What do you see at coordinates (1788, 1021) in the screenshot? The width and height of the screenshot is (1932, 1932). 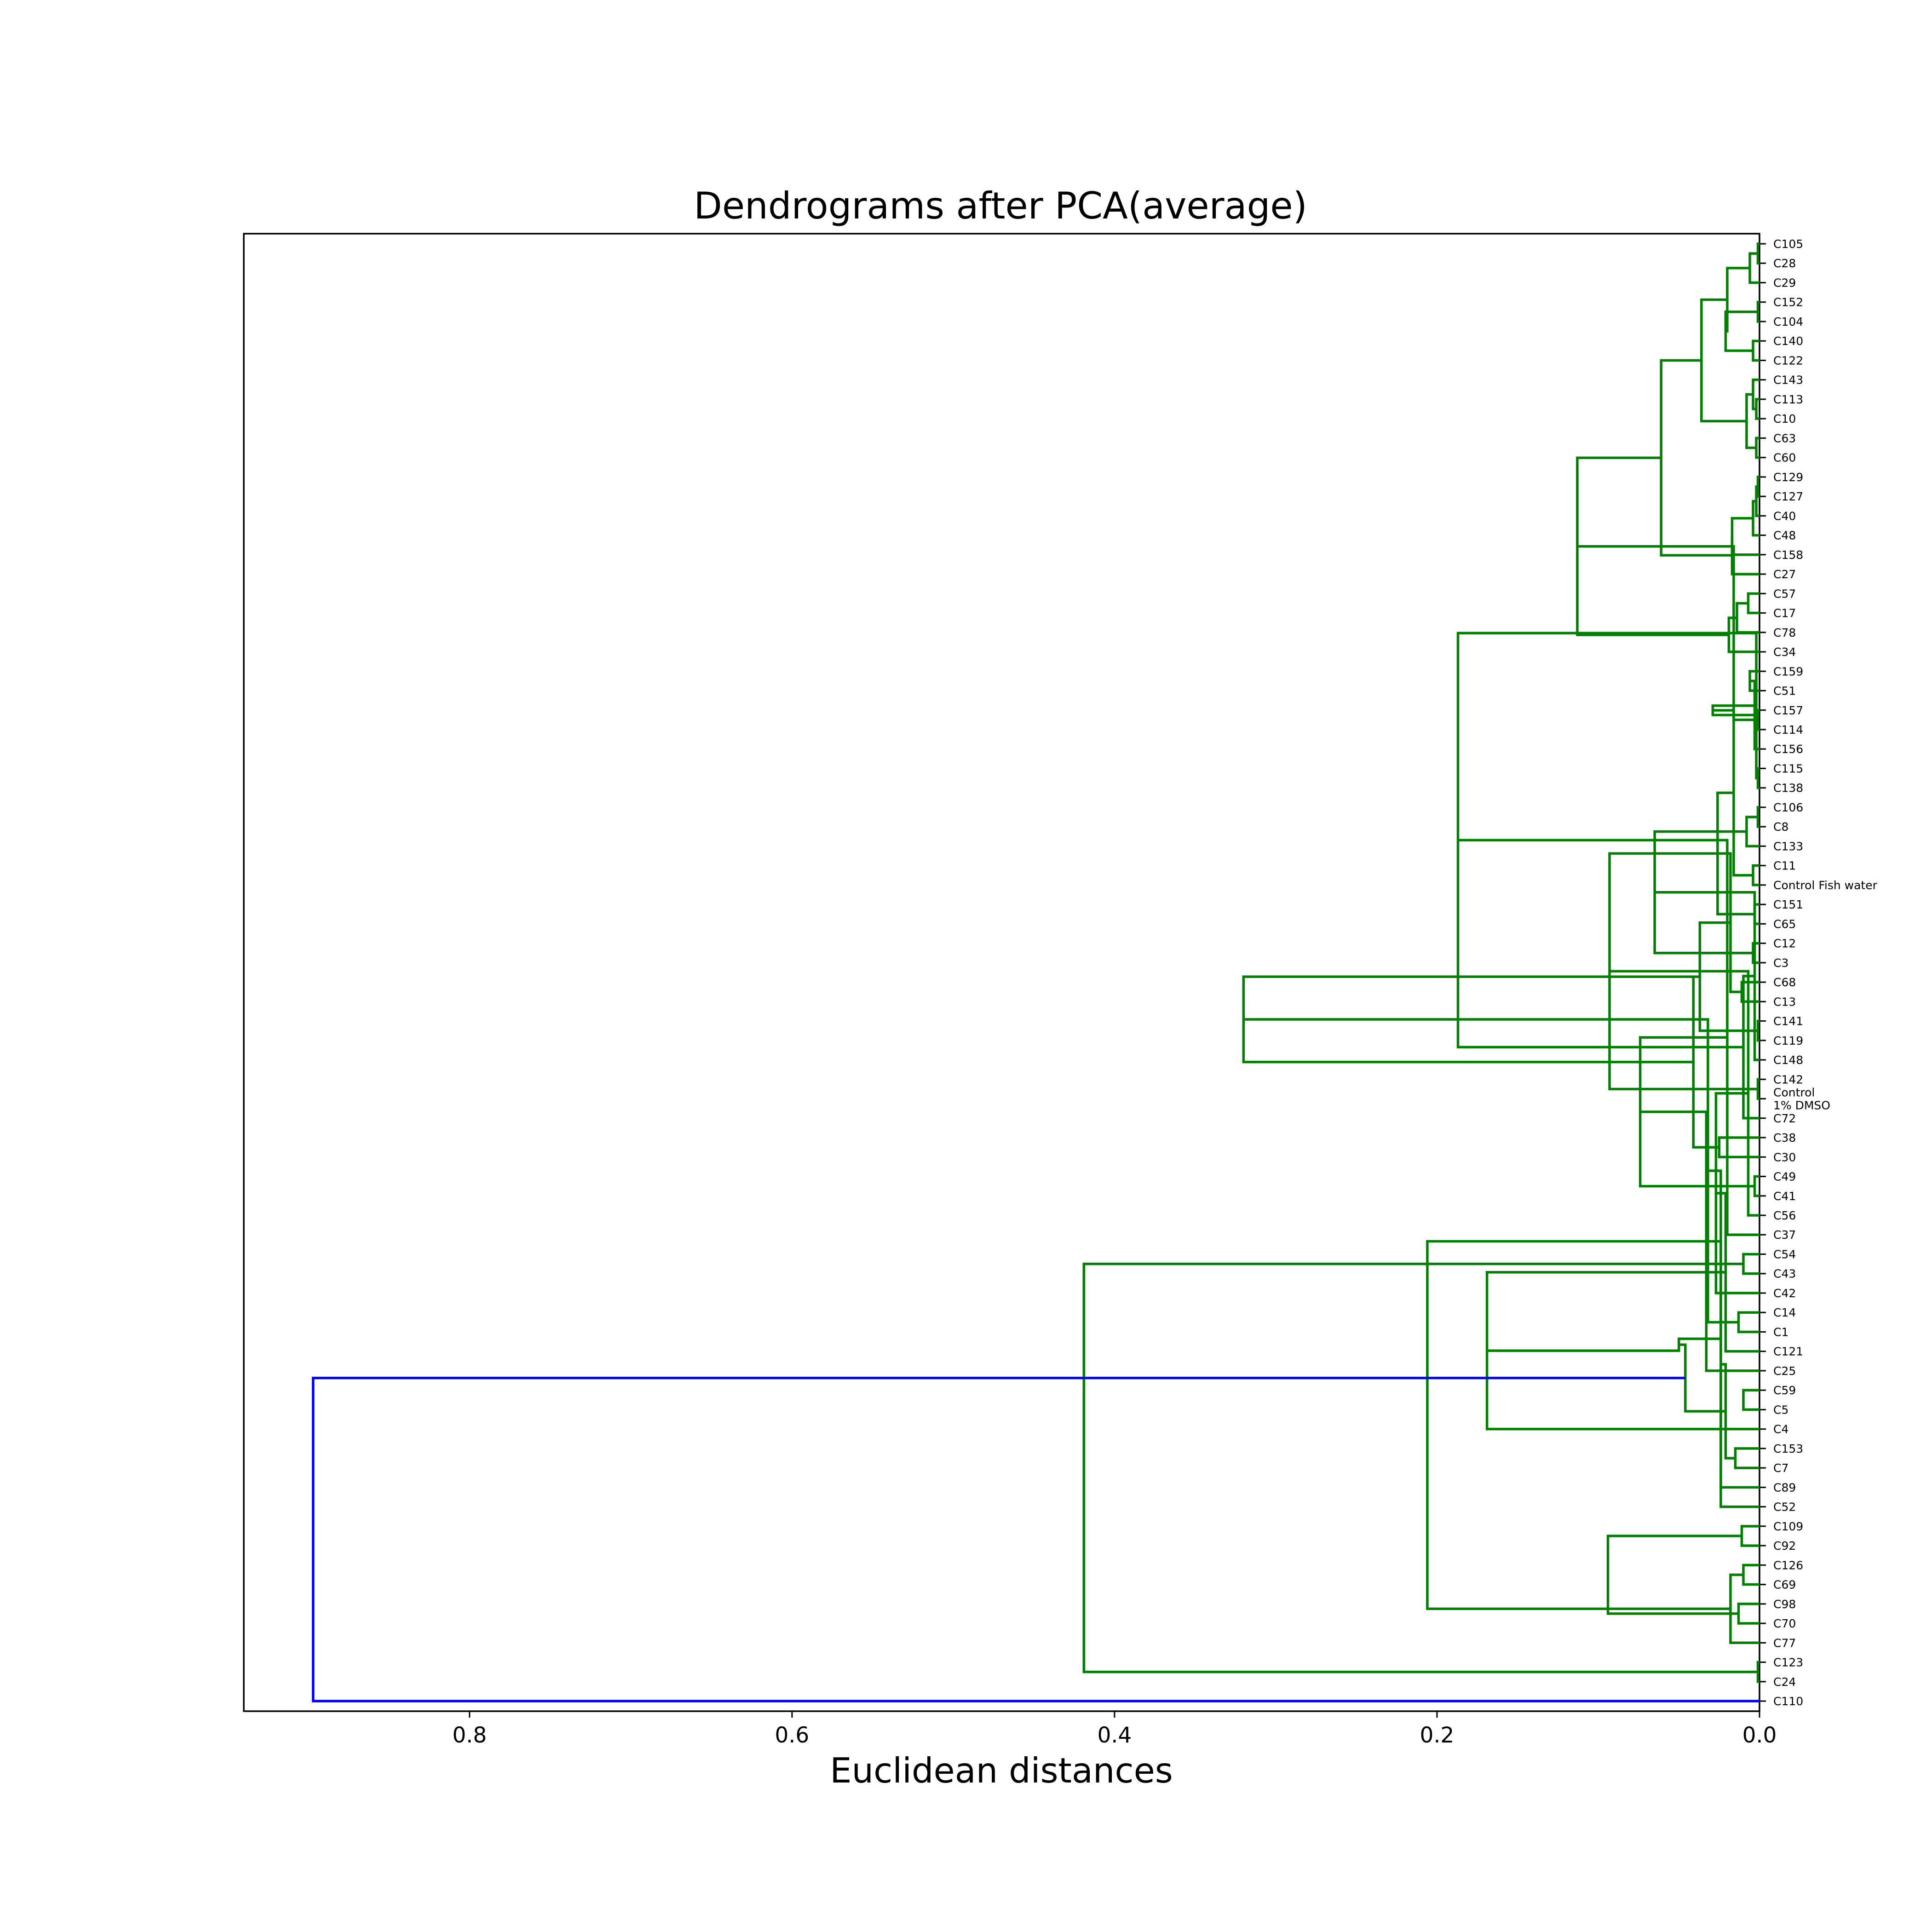 I see `leaf-label: C141` at bounding box center [1788, 1021].